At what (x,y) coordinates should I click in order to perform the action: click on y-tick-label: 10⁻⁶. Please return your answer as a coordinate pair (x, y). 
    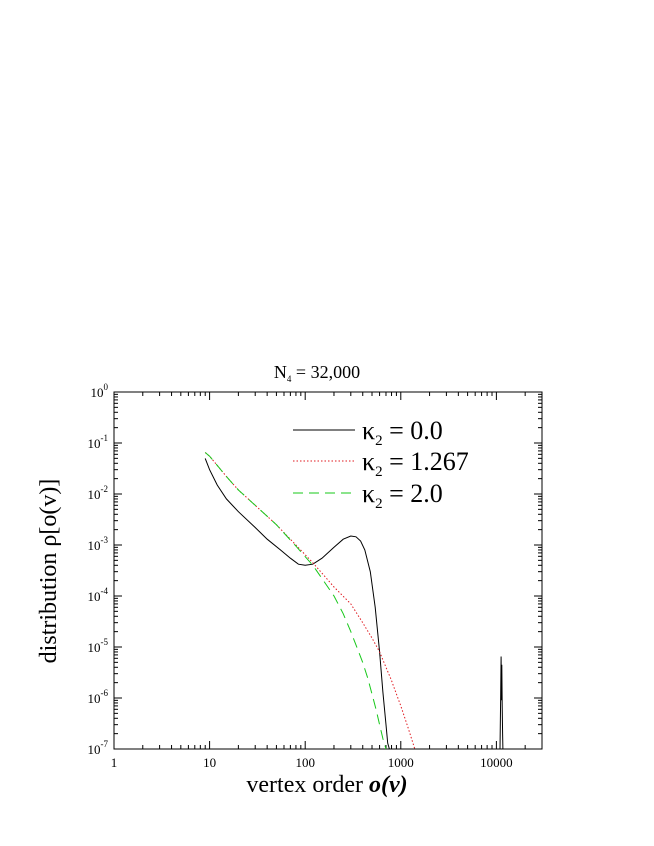
    Looking at the image, I should click on (98, 697).